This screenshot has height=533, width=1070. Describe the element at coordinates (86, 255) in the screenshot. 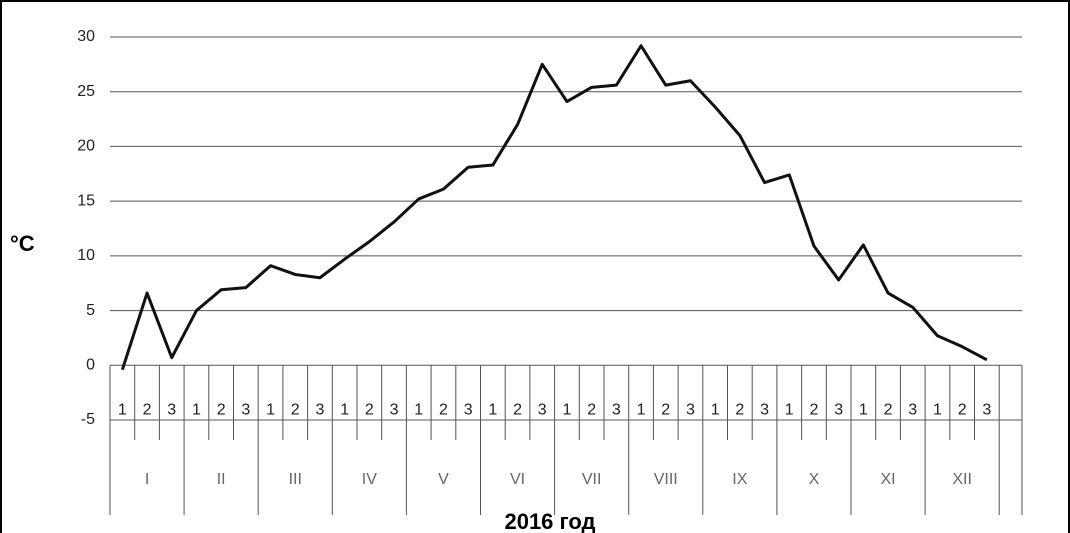

I see `y-tick-label: 10` at that location.